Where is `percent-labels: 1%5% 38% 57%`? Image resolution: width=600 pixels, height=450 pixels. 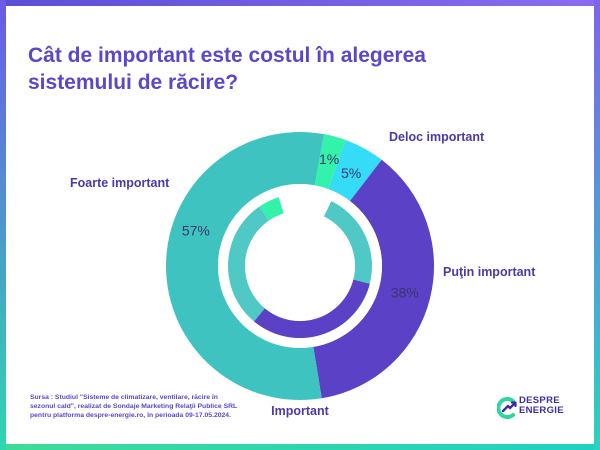 percent-labels: 1%5% 38% 57% is located at coordinates (300, 225).